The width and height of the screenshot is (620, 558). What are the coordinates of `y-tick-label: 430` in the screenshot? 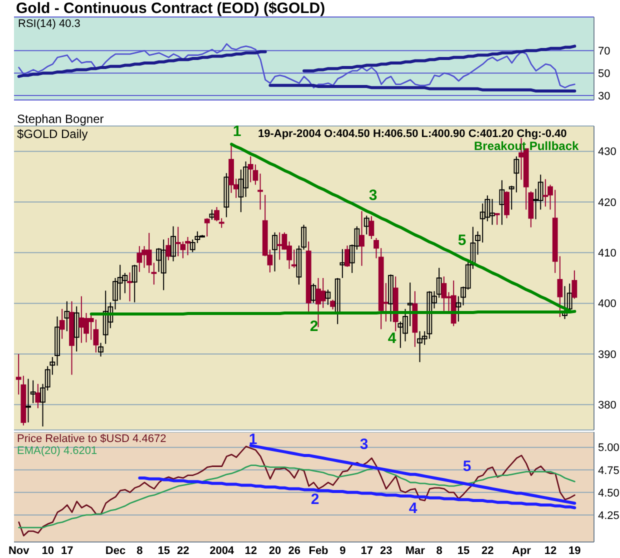 It's located at (607, 152).